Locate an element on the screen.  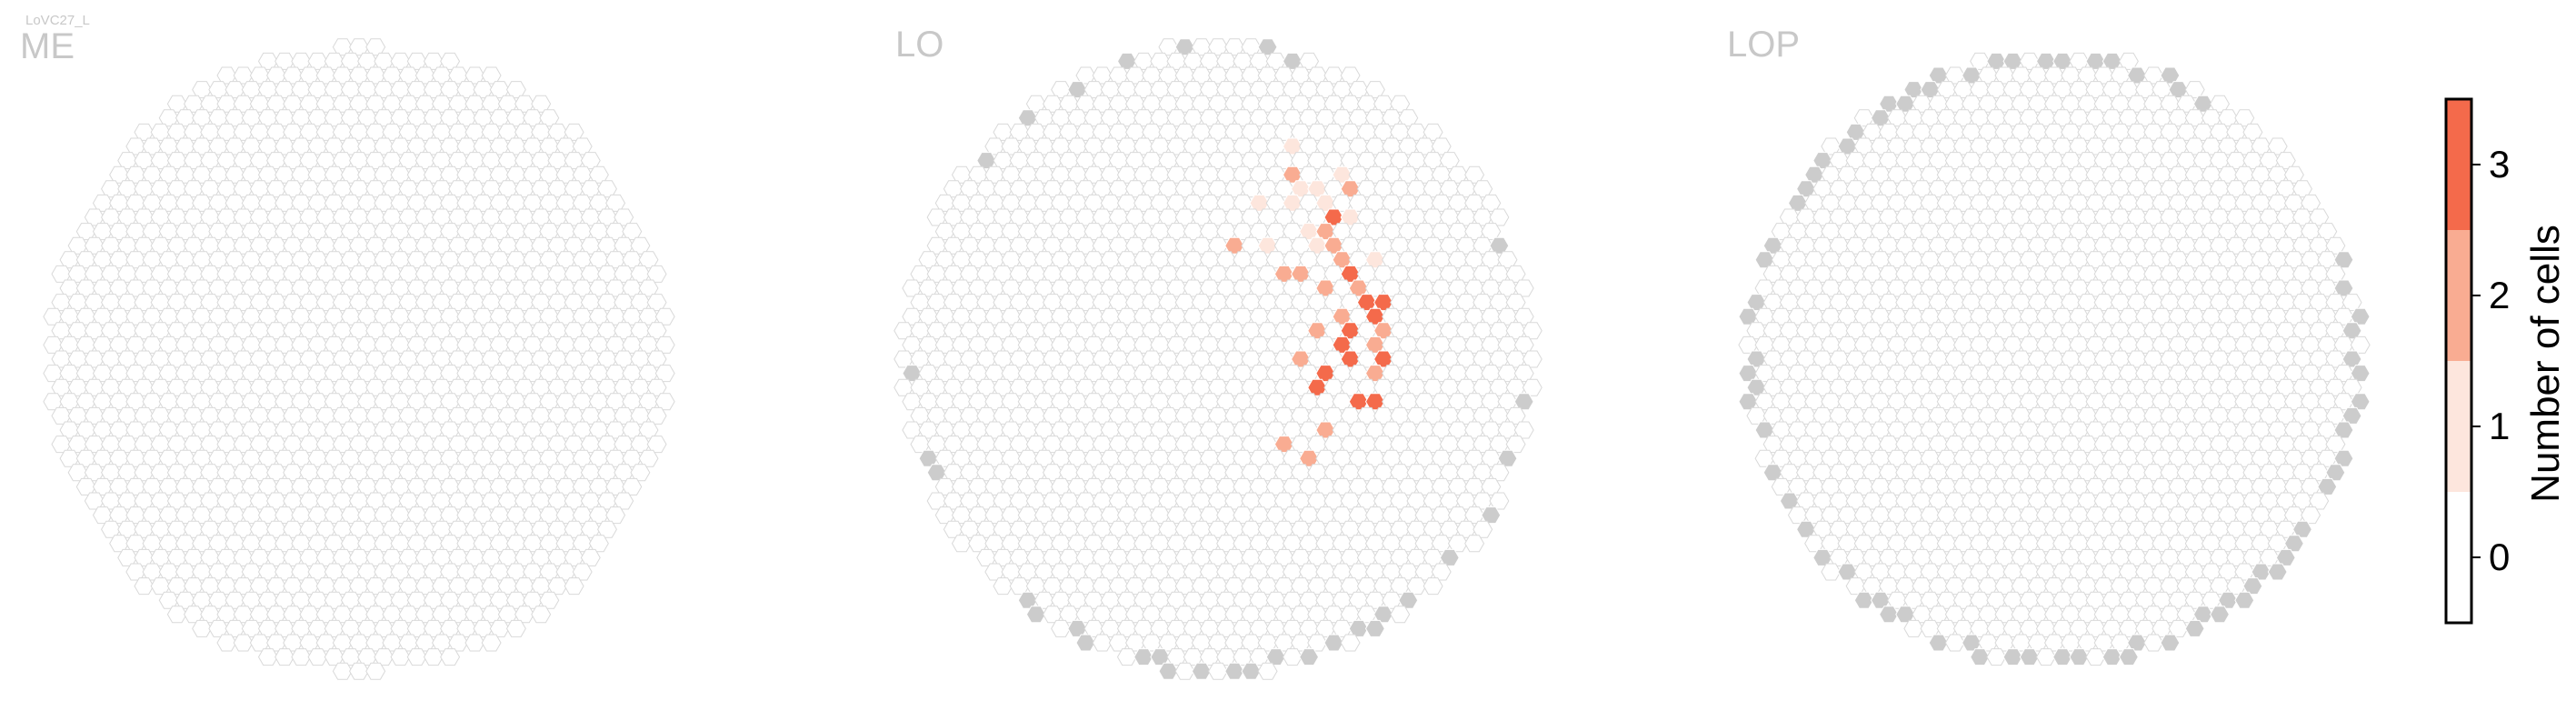
panel-title-lo: LO is located at coordinates (919, 45).